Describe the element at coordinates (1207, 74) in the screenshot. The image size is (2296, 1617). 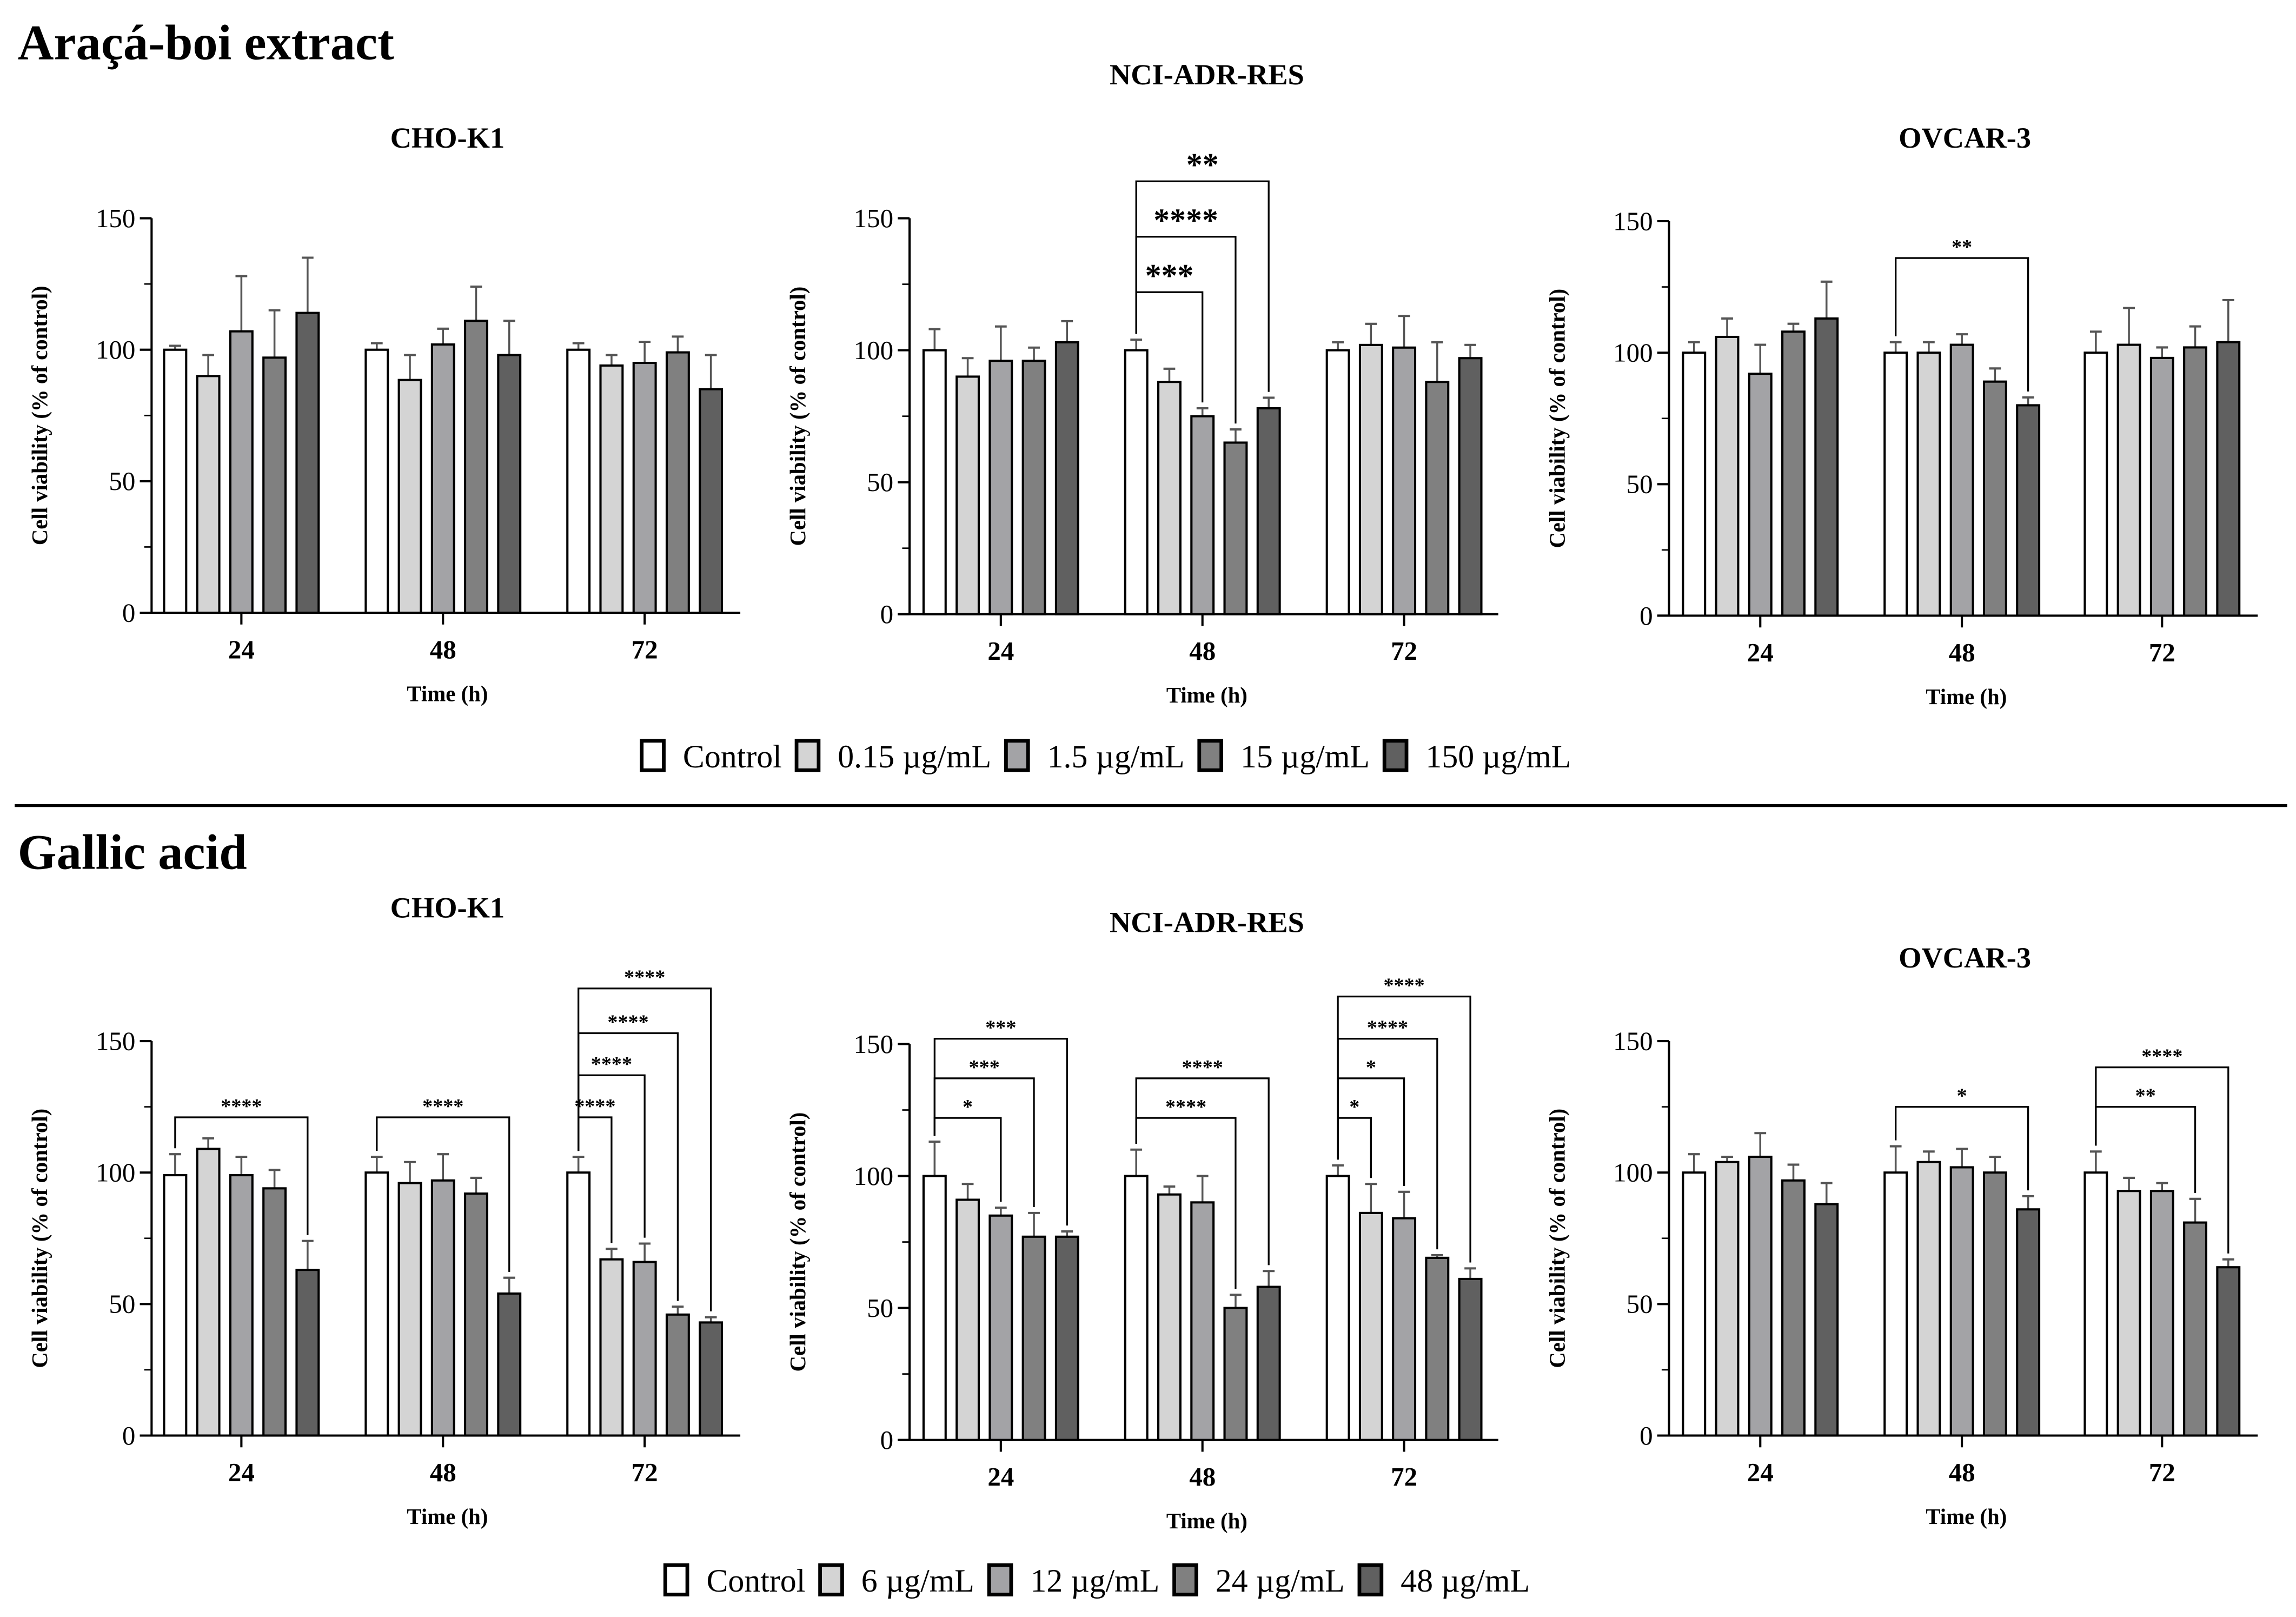
I see `chart-title: NCI-ADR-RES` at that location.